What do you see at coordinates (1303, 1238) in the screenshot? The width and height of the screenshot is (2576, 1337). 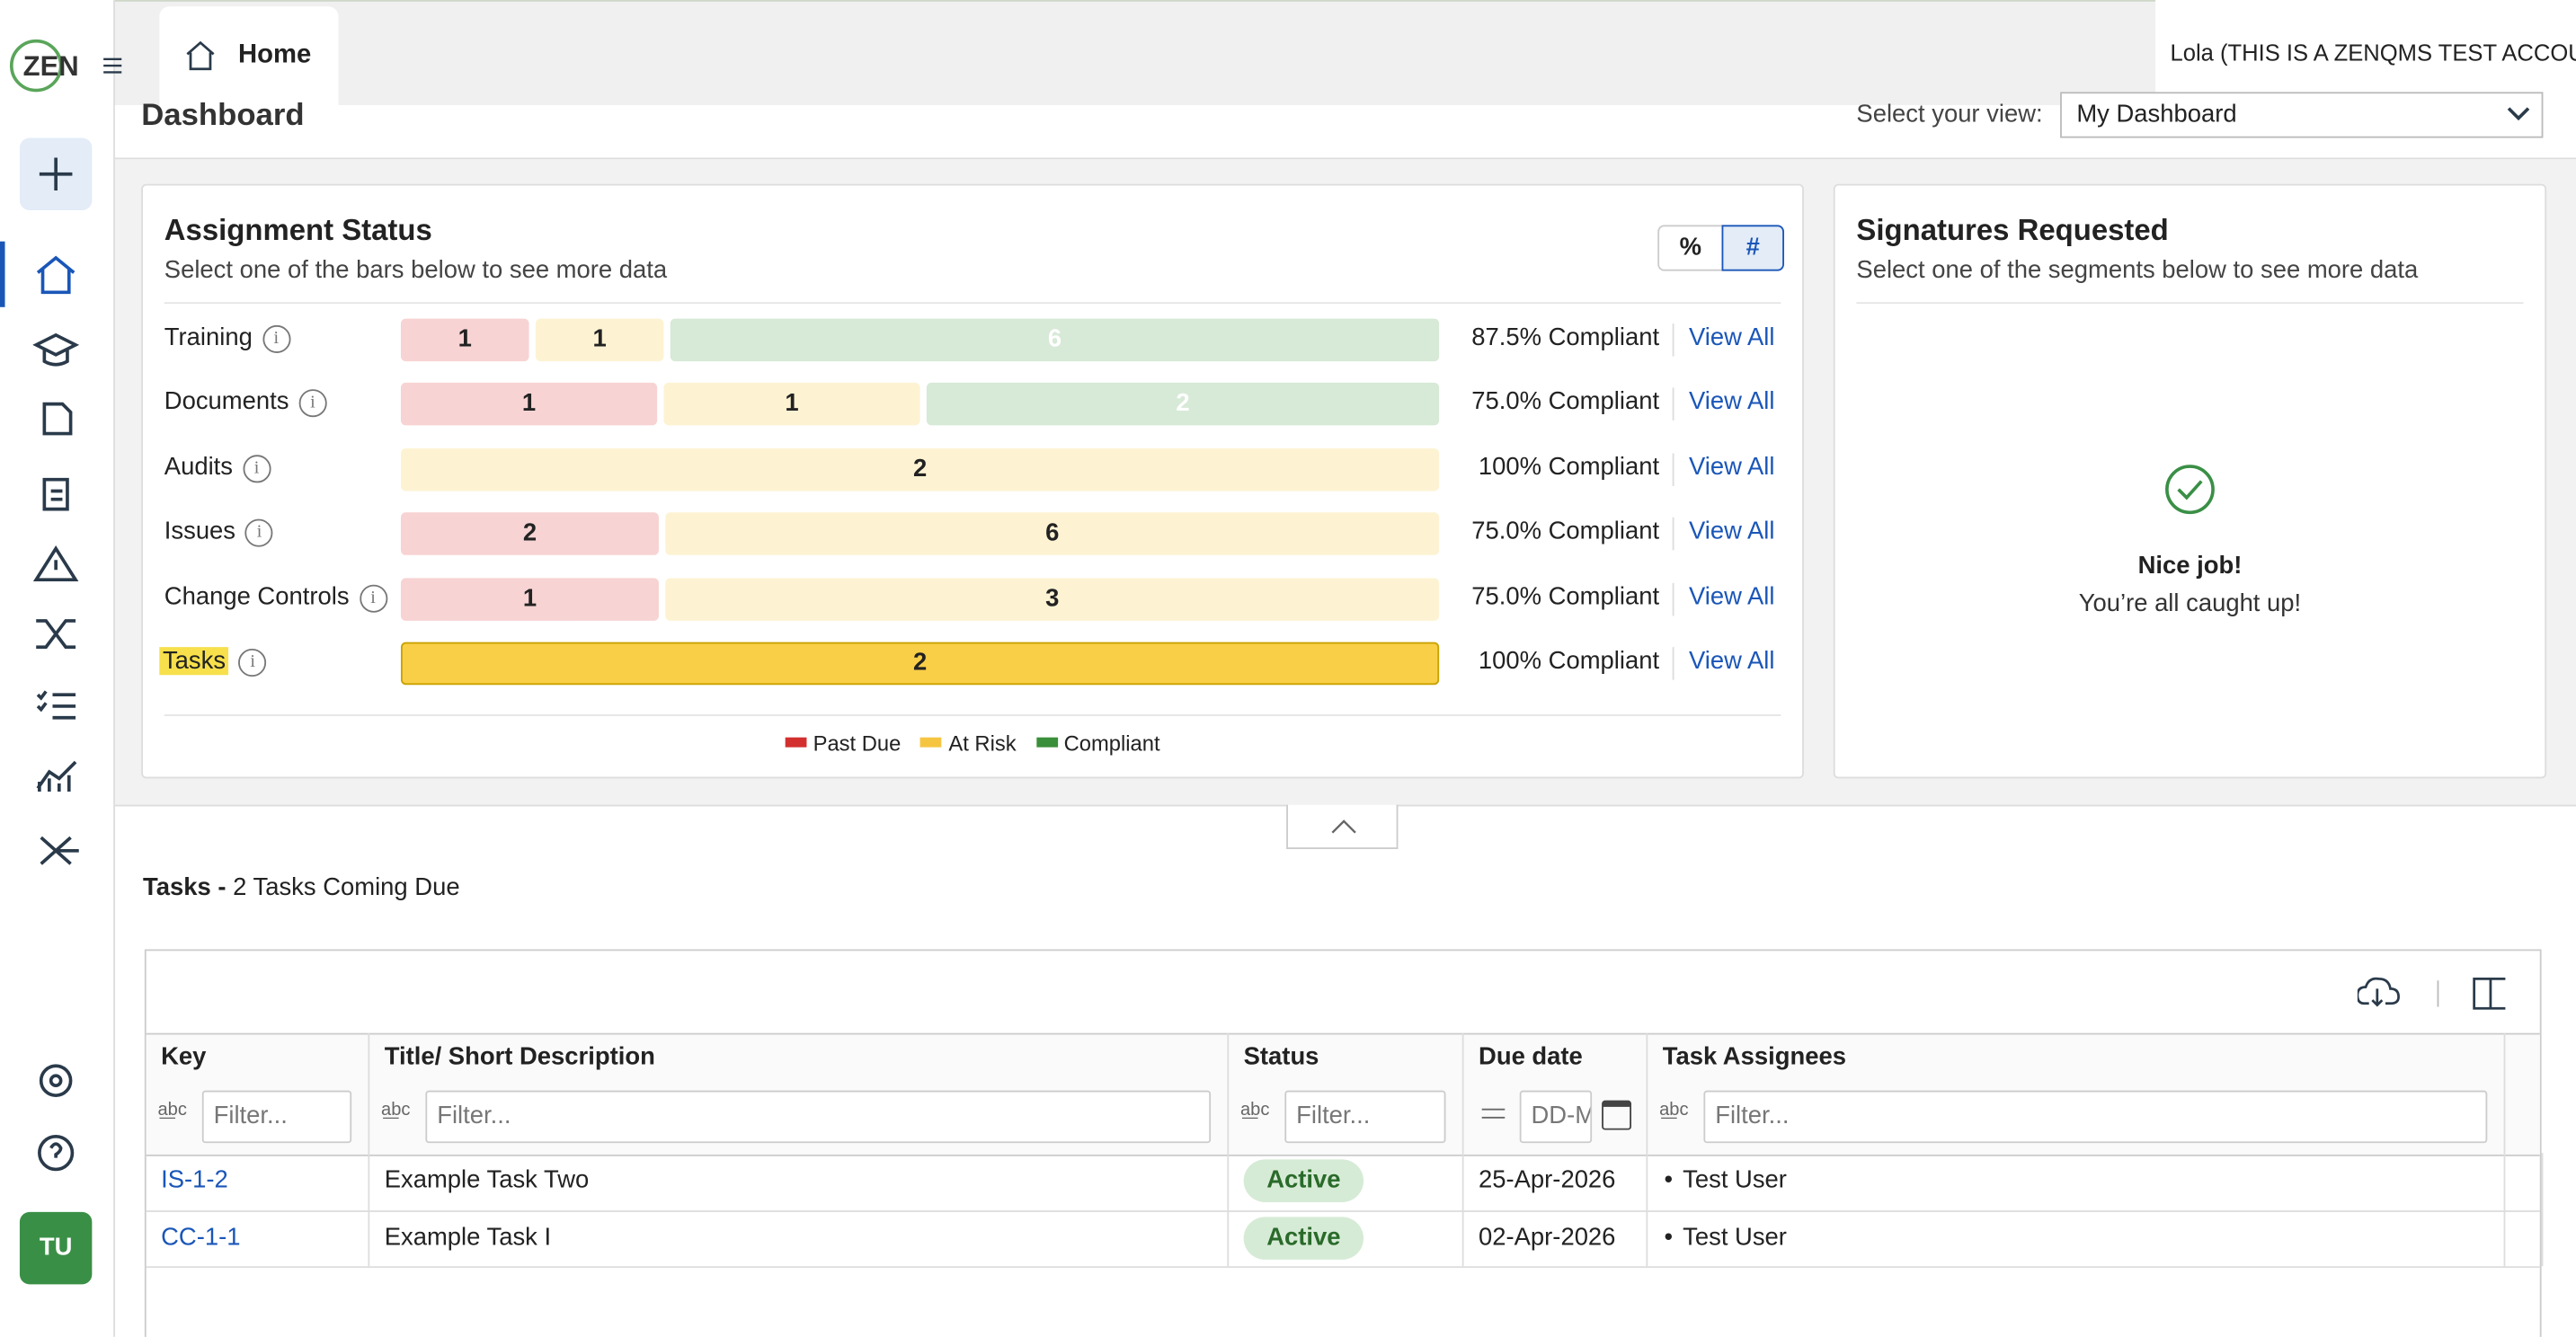 I see `status-pill: Active` at bounding box center [1303, 1238].